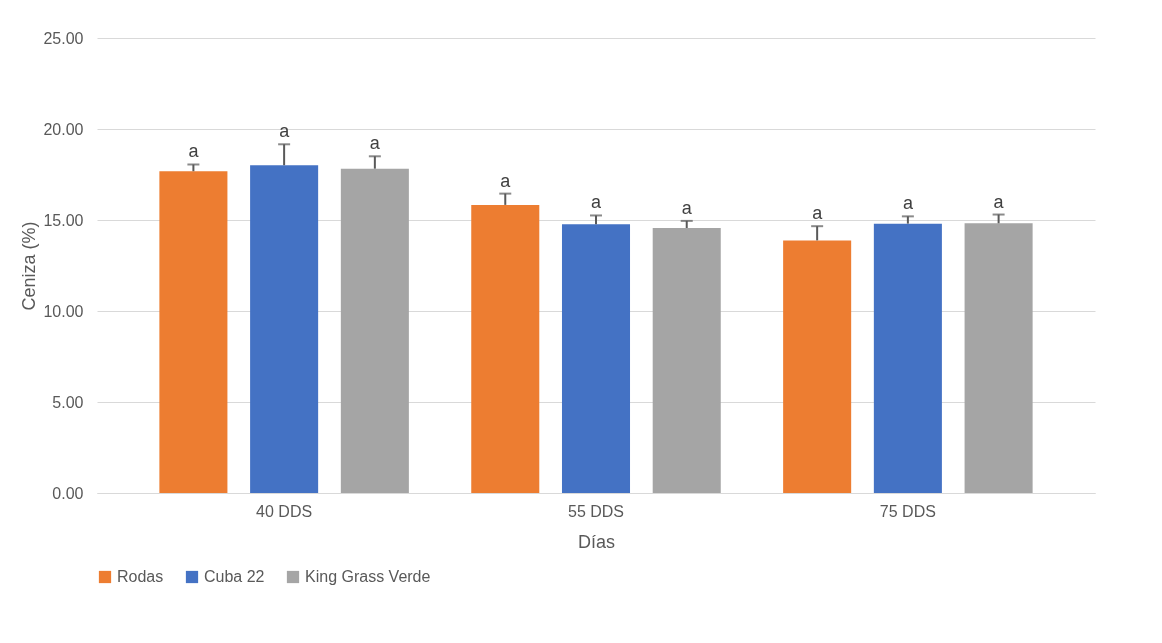 The width and height of the screenshot is (1162, 643). What do you see at coordinates (68, 402) in the screenshot?
I see `y-tick-label: 5.00` at bounding box center [68, 402].